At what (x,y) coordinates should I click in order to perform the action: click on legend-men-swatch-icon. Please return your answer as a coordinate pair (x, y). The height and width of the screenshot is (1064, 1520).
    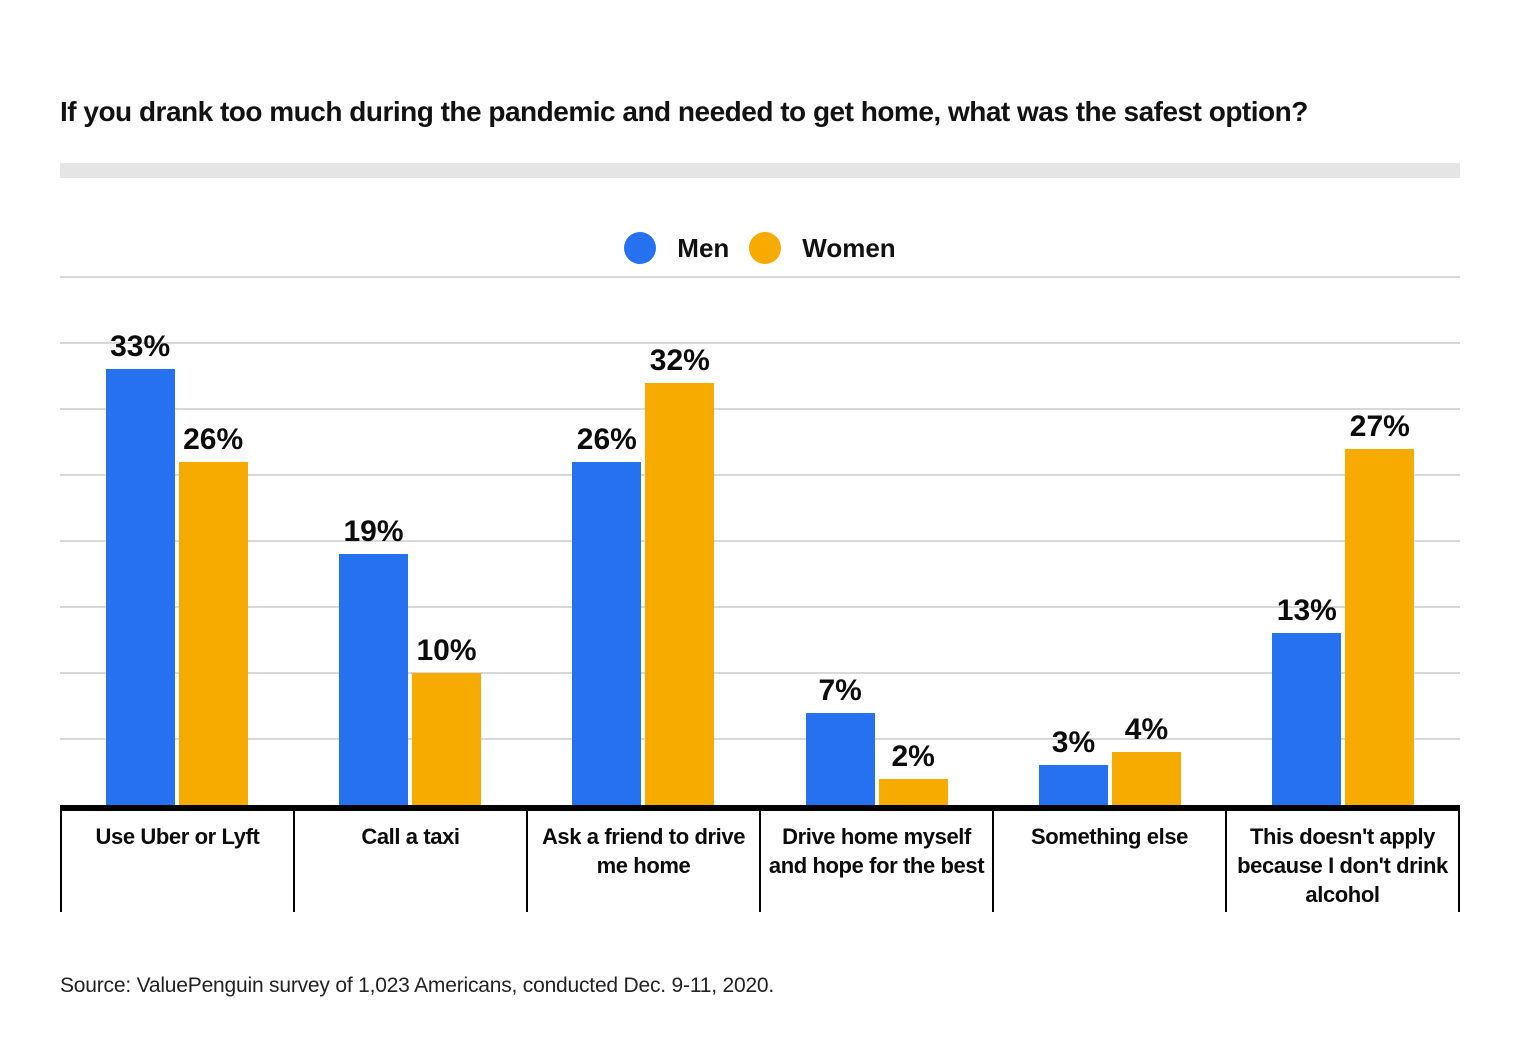
    Looking at the image, I should click on (640, 248).